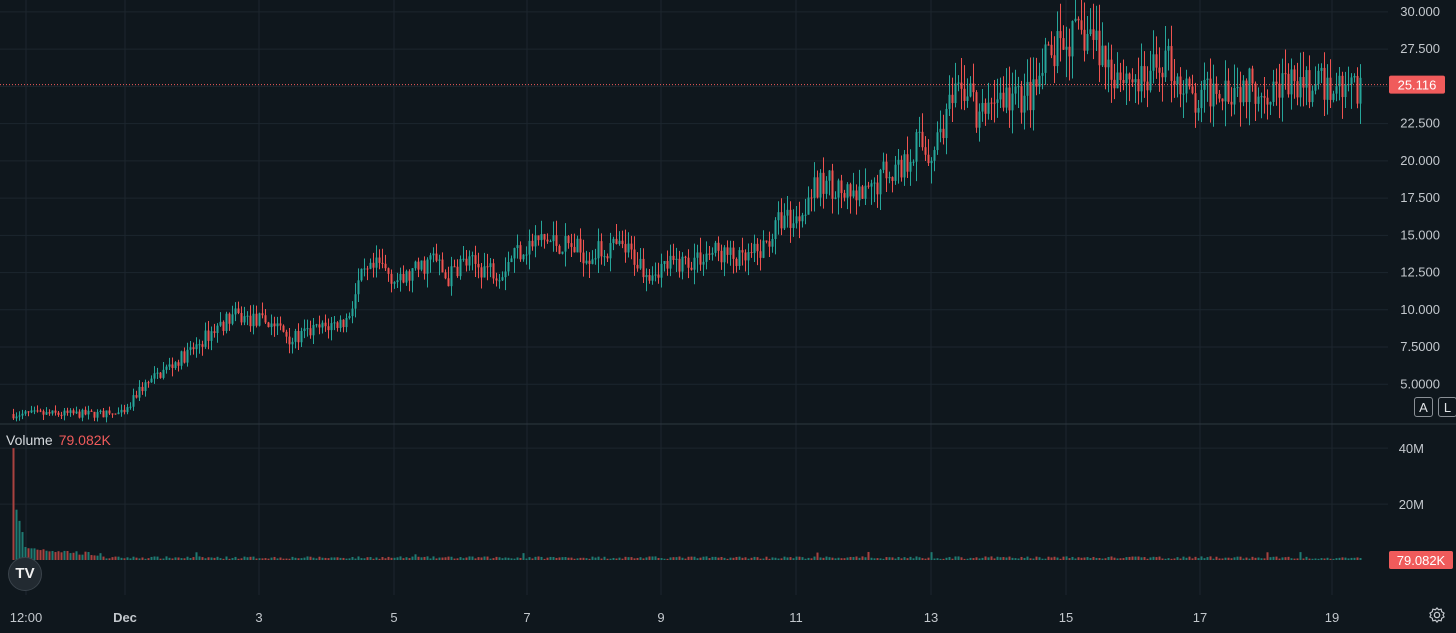 The image size is (1456, 633). I want to click on time-tick-label: 9, so click(660, 617).